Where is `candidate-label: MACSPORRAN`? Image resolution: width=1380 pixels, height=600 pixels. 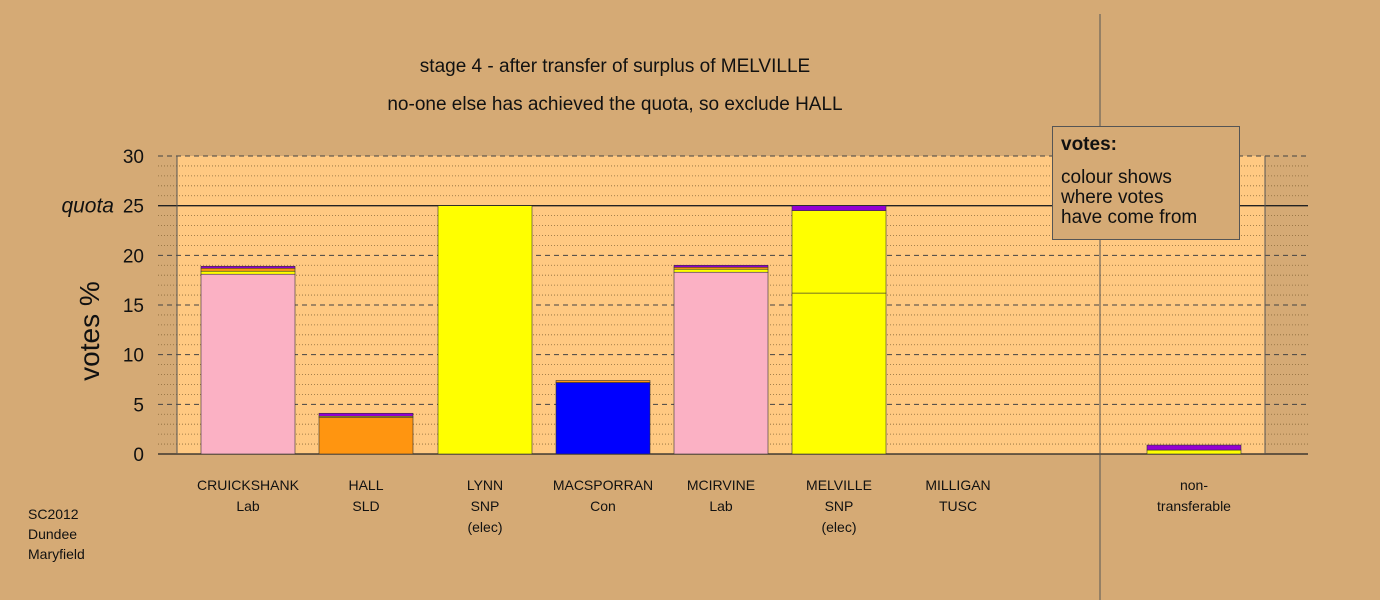 candidate-label: MACSPORRAN is located at coordinates (603, 485).